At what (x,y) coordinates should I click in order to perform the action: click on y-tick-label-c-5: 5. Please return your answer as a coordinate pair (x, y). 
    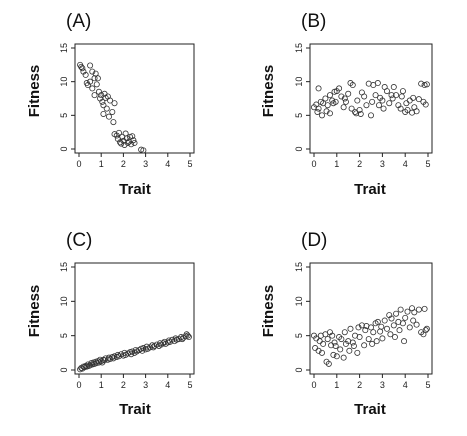
    Looking at the image, I should click on (64, 335).